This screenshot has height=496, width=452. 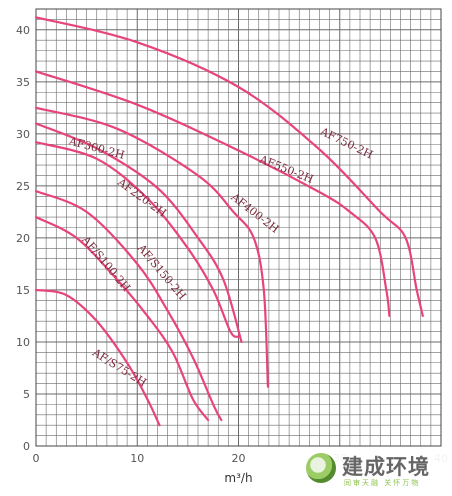 I want to click on x-tick-label: 0, so click(x=36, y=458).